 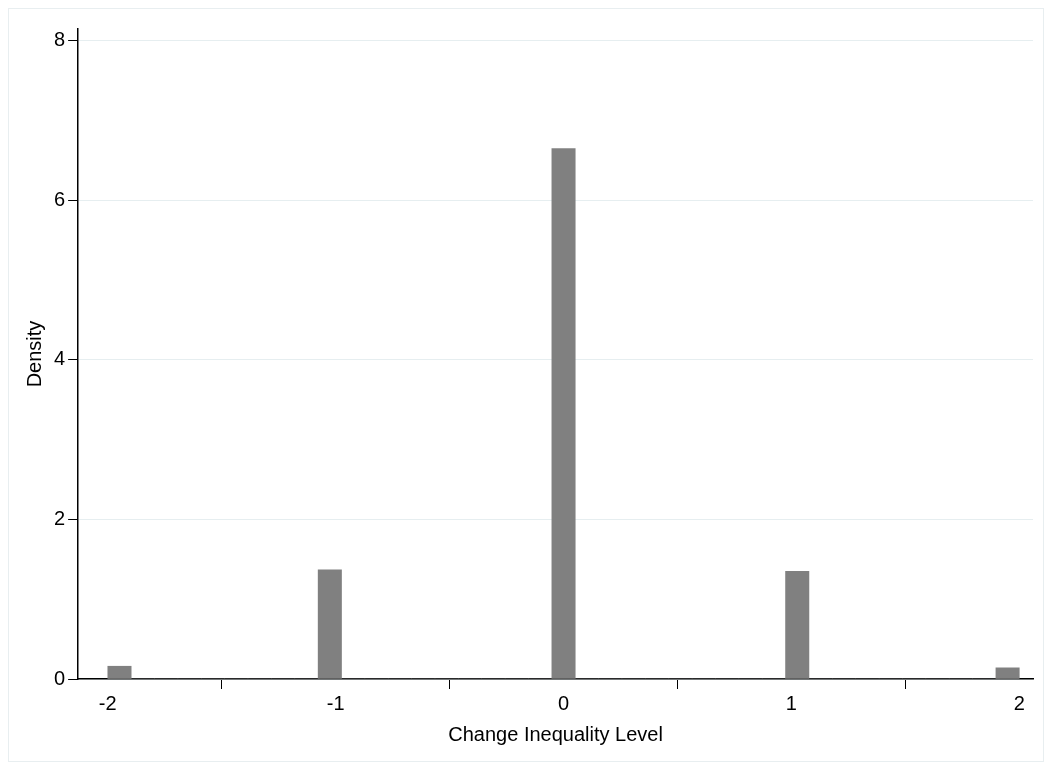 What do you see at coordinates (335, 702) in the screenshot?
I see `x-tick-label: -1` at bounding box center [335, 702].